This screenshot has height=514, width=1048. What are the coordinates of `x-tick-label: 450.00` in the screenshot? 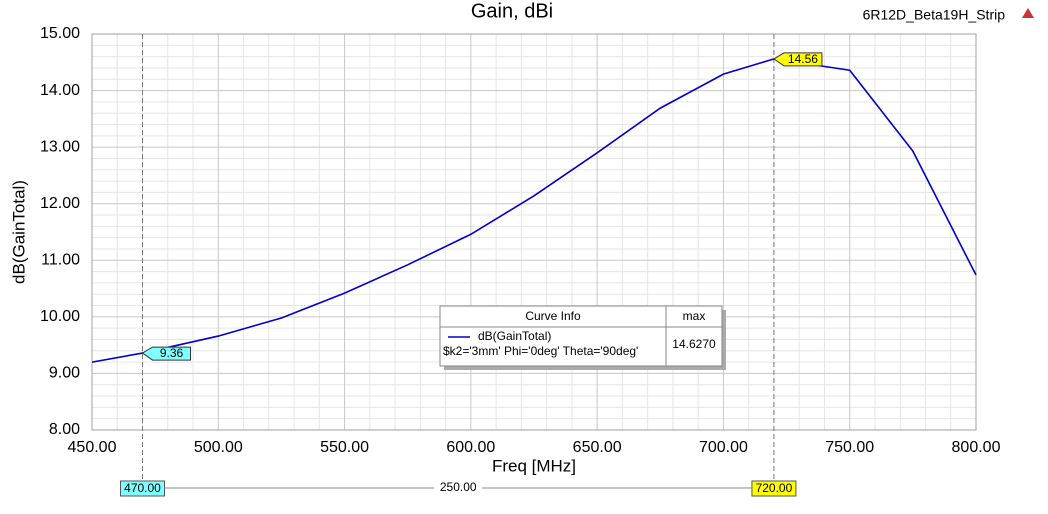 It's located at (92, 447).